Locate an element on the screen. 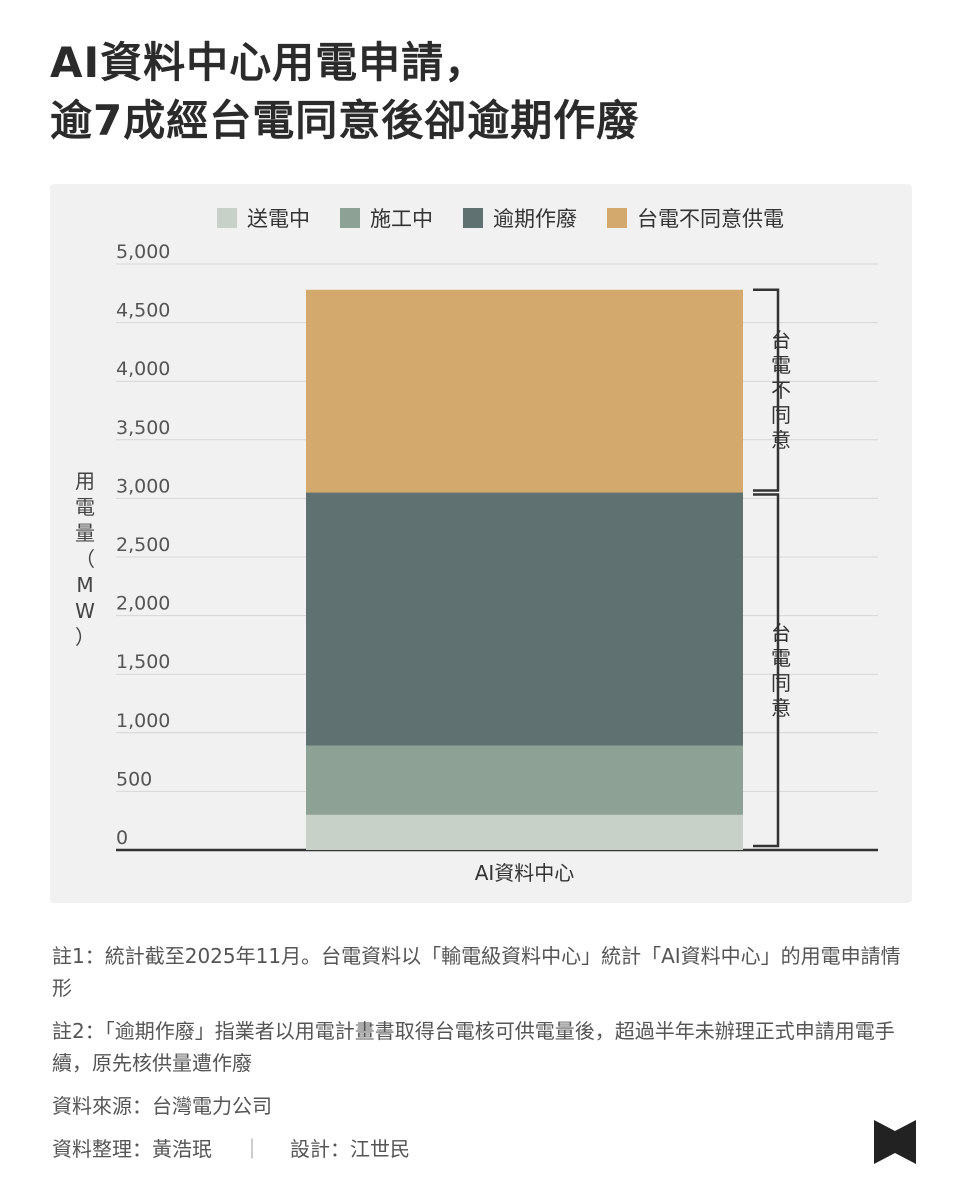 The width and height of the screenshot is (960, 1200). y-tick-label: 4,500 is located at coordinates (143, 311).